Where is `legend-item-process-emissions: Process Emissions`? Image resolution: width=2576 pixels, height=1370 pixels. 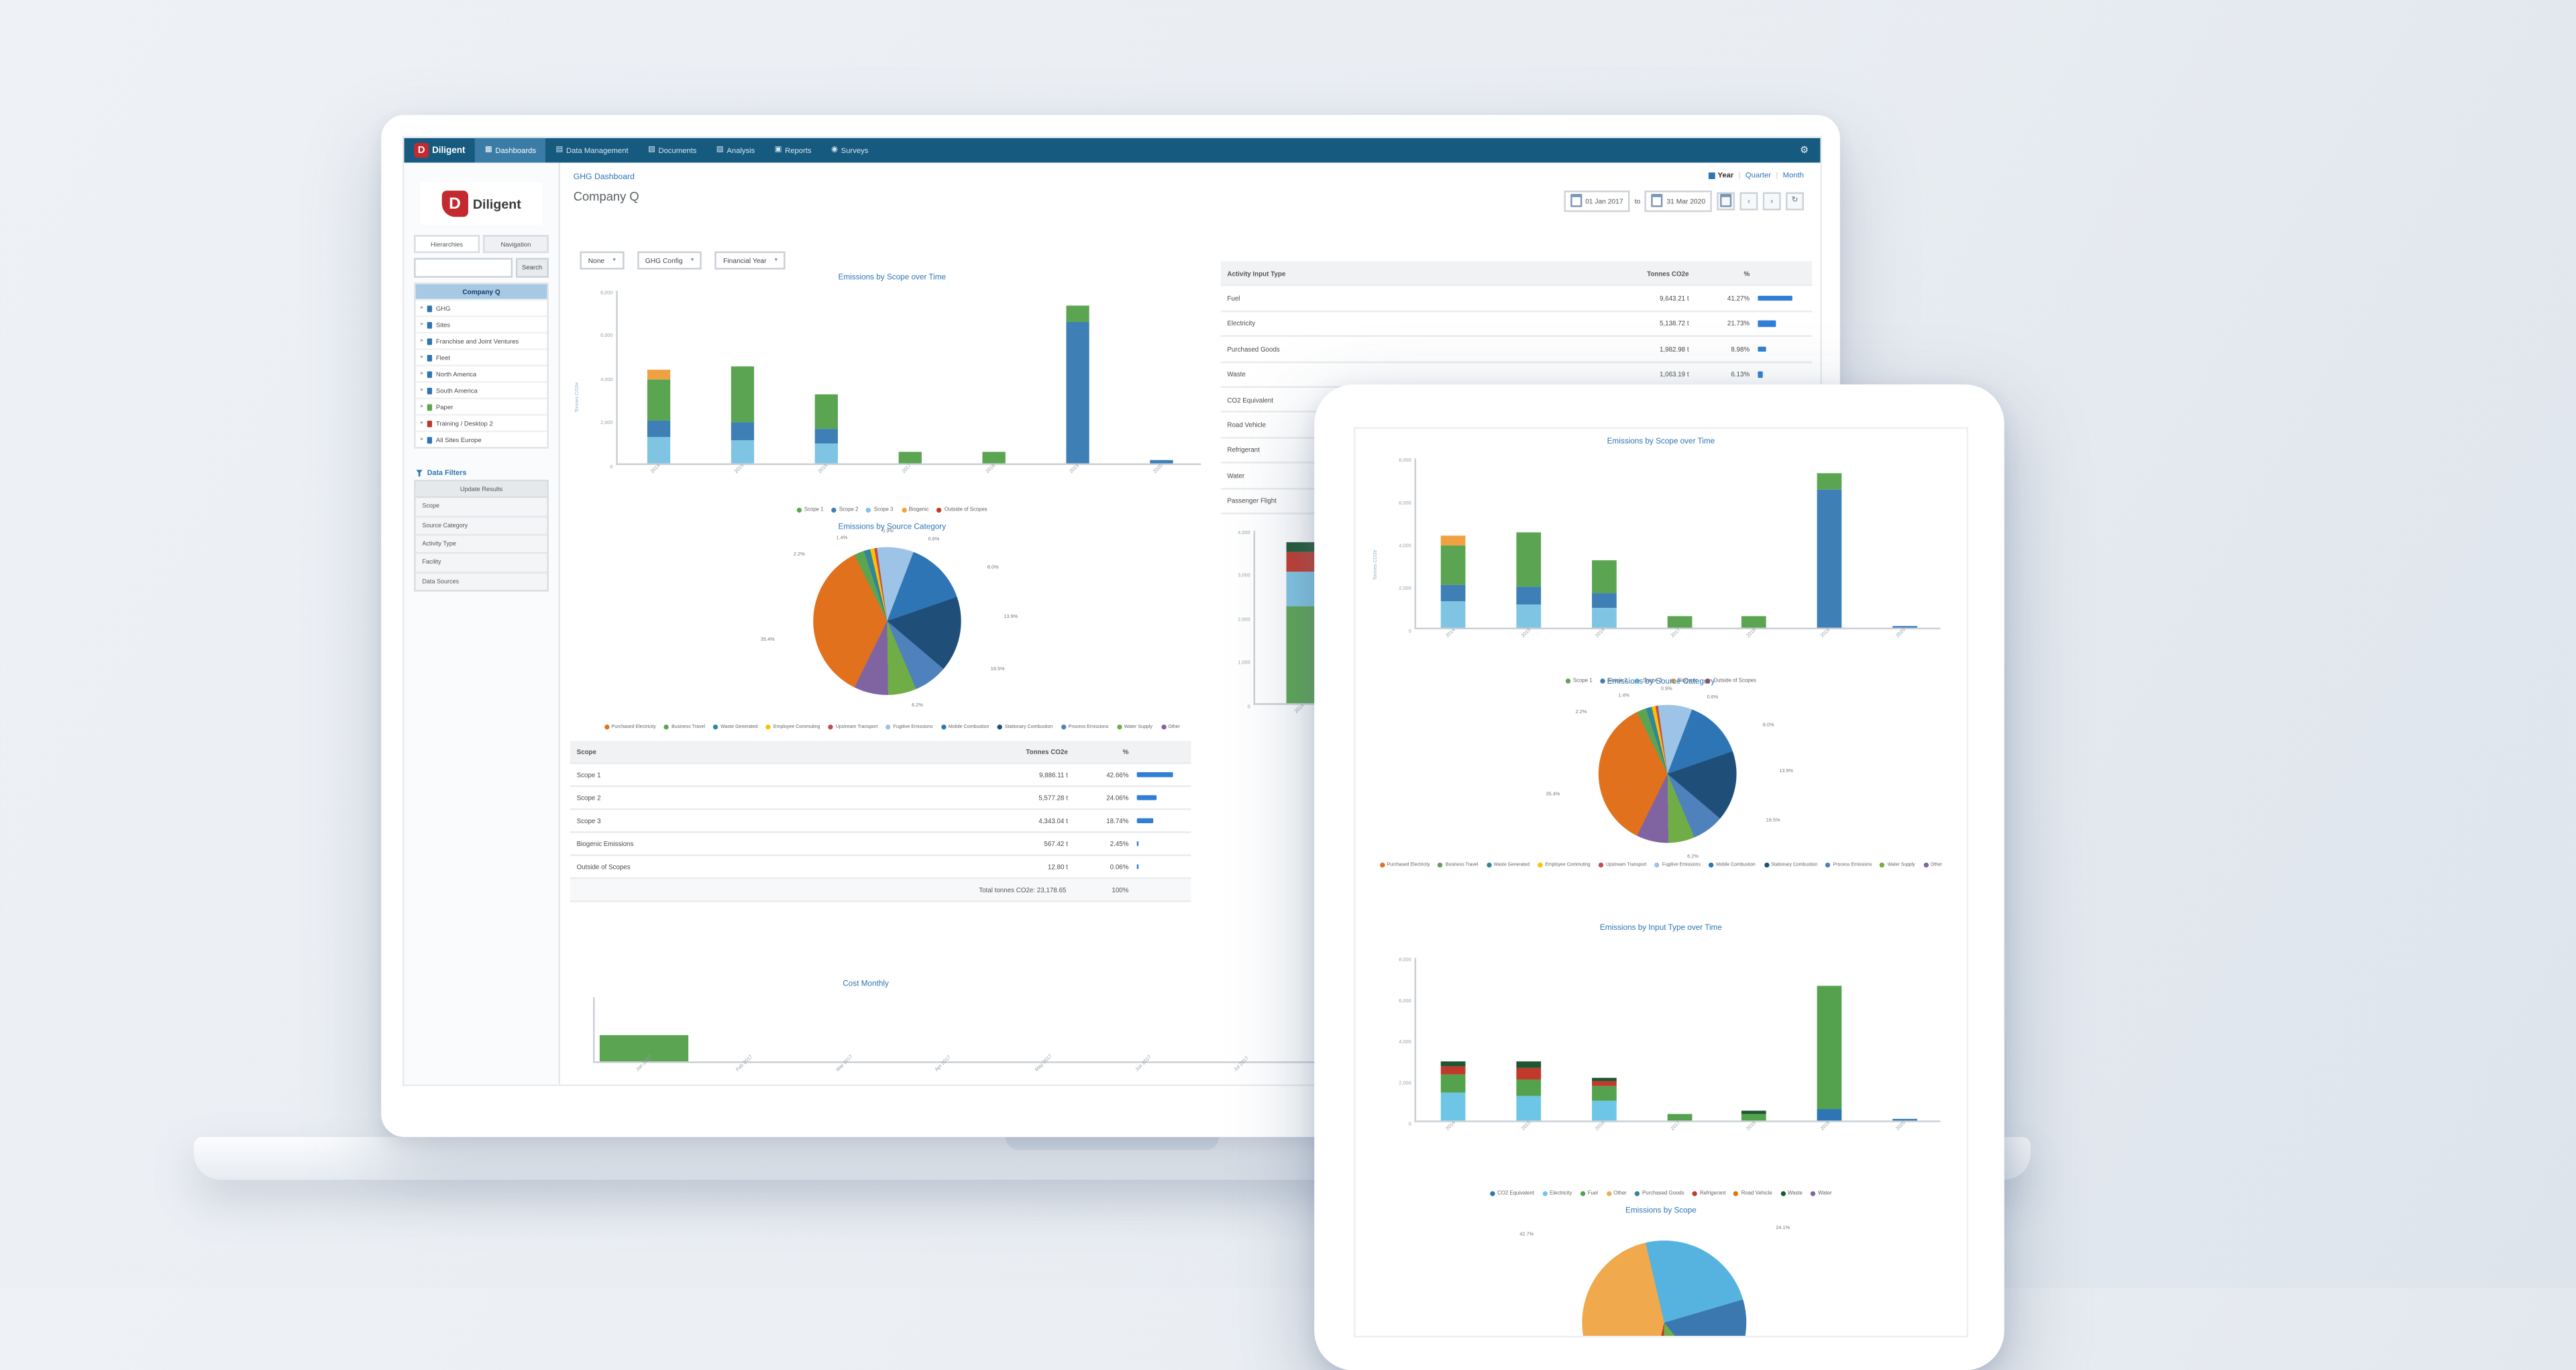
legend-item-process-emissions: Process Emissions is located at coordinates (1848, 864).